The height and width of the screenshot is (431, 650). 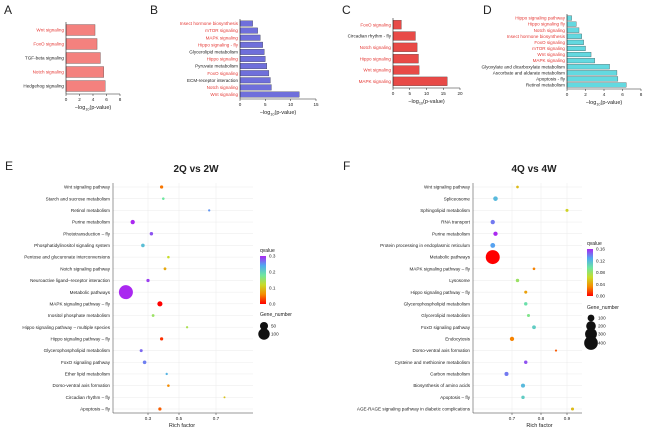 I want to click on category-label: Hippo signaling fly, so click(x=547, y=24).